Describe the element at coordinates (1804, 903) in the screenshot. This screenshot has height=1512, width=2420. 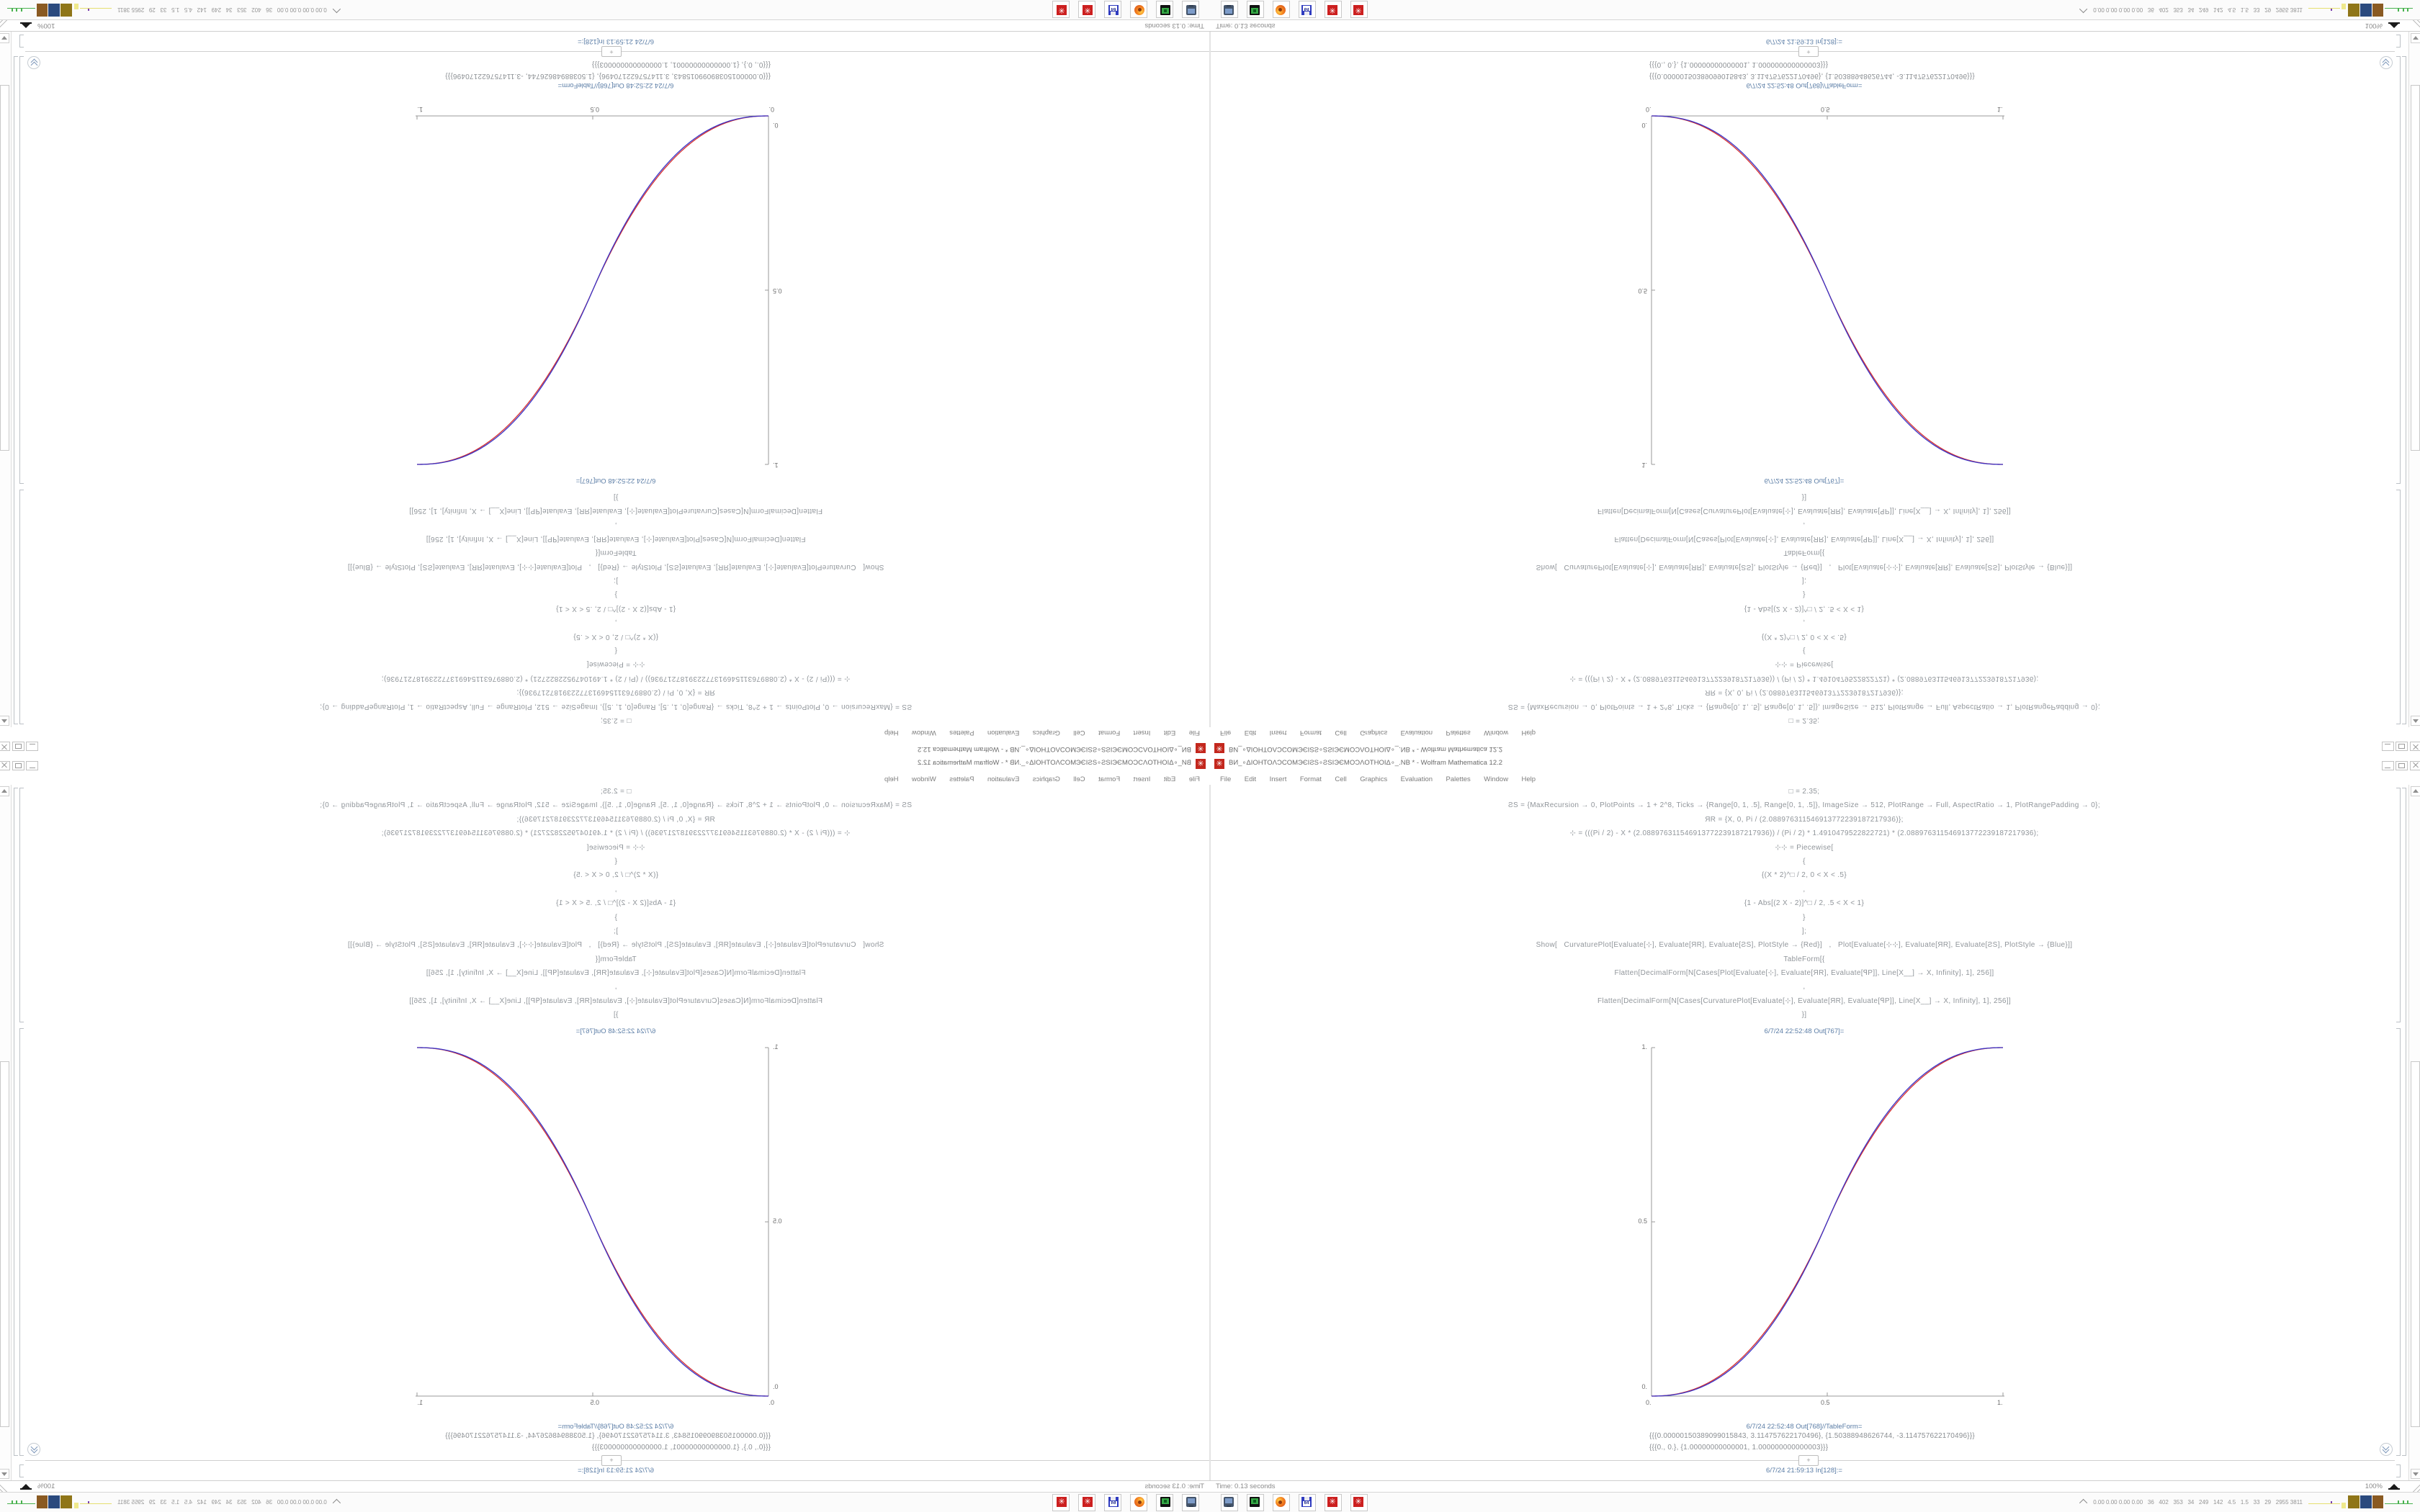
I see `input-line: {1 - Abs[(2 X - 2)]^□ / 2, .5 < X < 1}` at that location.